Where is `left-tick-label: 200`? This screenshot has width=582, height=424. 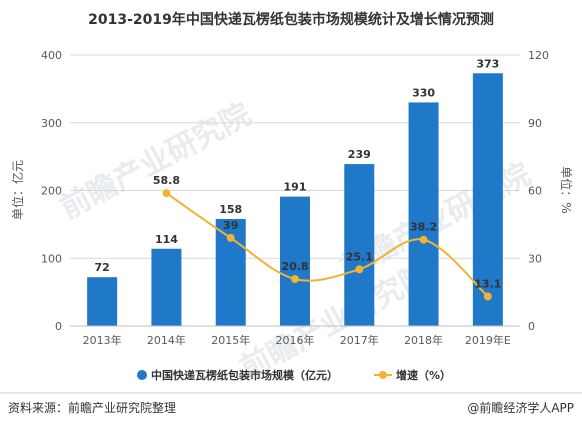
left-tick-label: 200 is located at coordinates (51, 191).